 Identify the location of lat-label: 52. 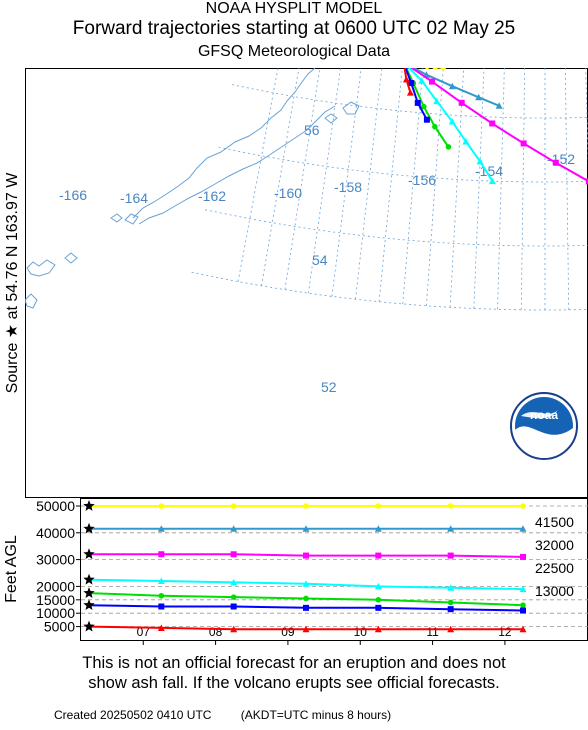
(329, 387).